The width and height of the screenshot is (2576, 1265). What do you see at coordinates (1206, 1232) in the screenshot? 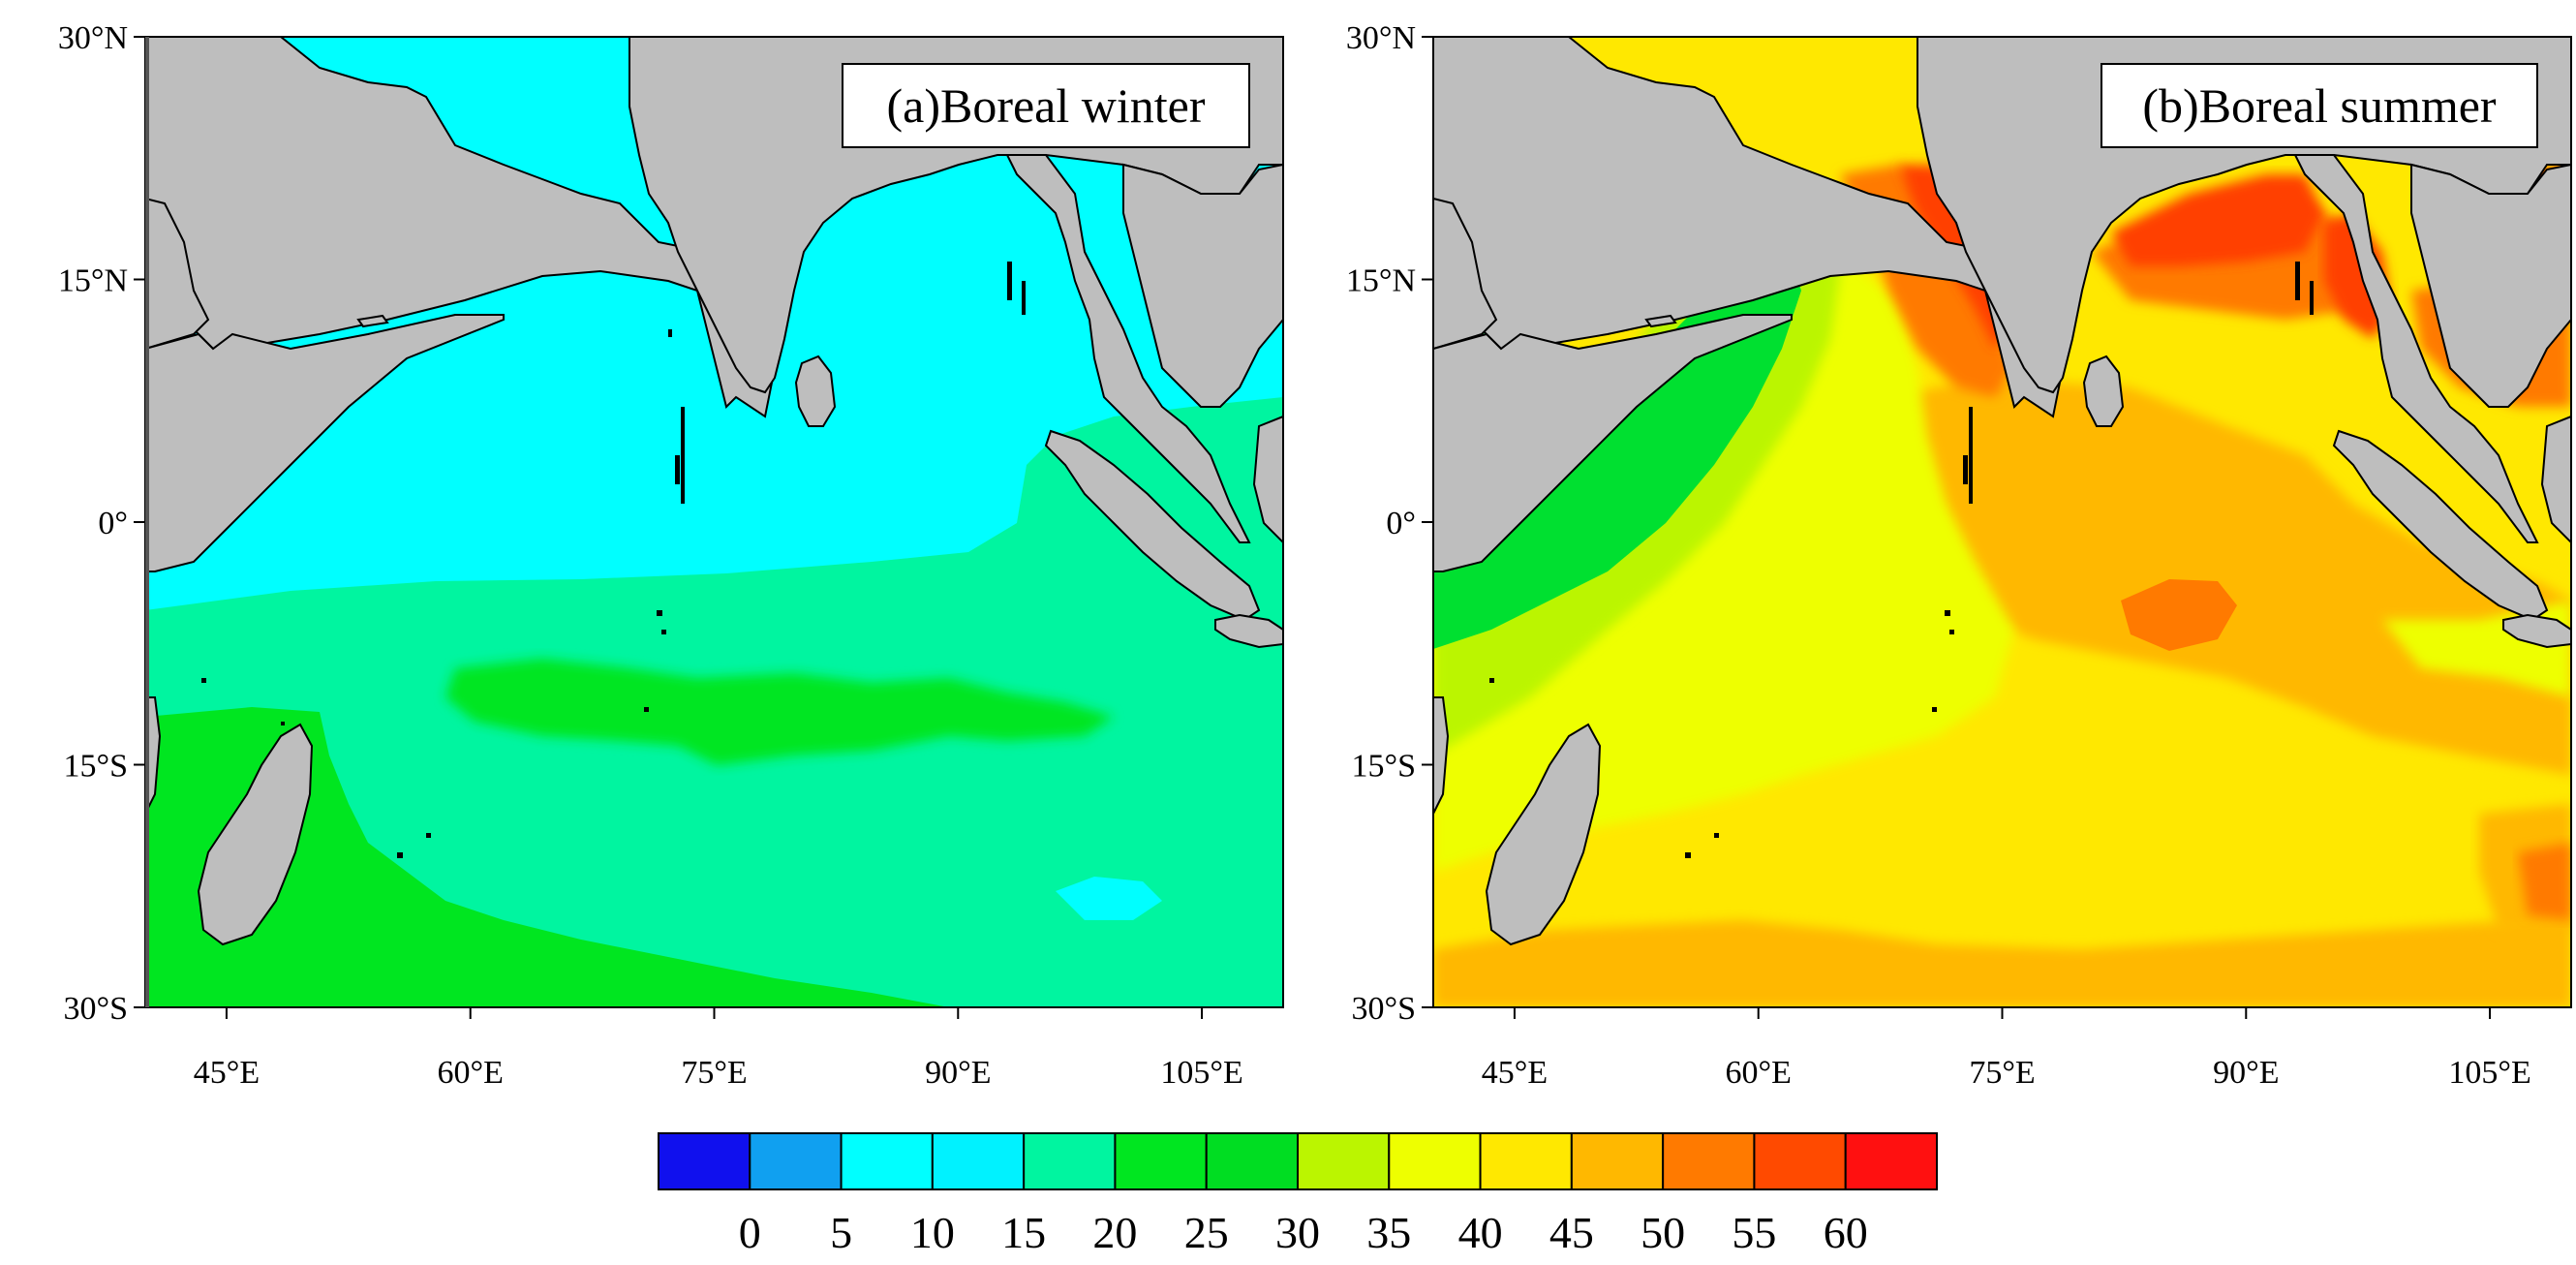
I see `colorbar-label: 25` at bounding box center [1206, 1232].